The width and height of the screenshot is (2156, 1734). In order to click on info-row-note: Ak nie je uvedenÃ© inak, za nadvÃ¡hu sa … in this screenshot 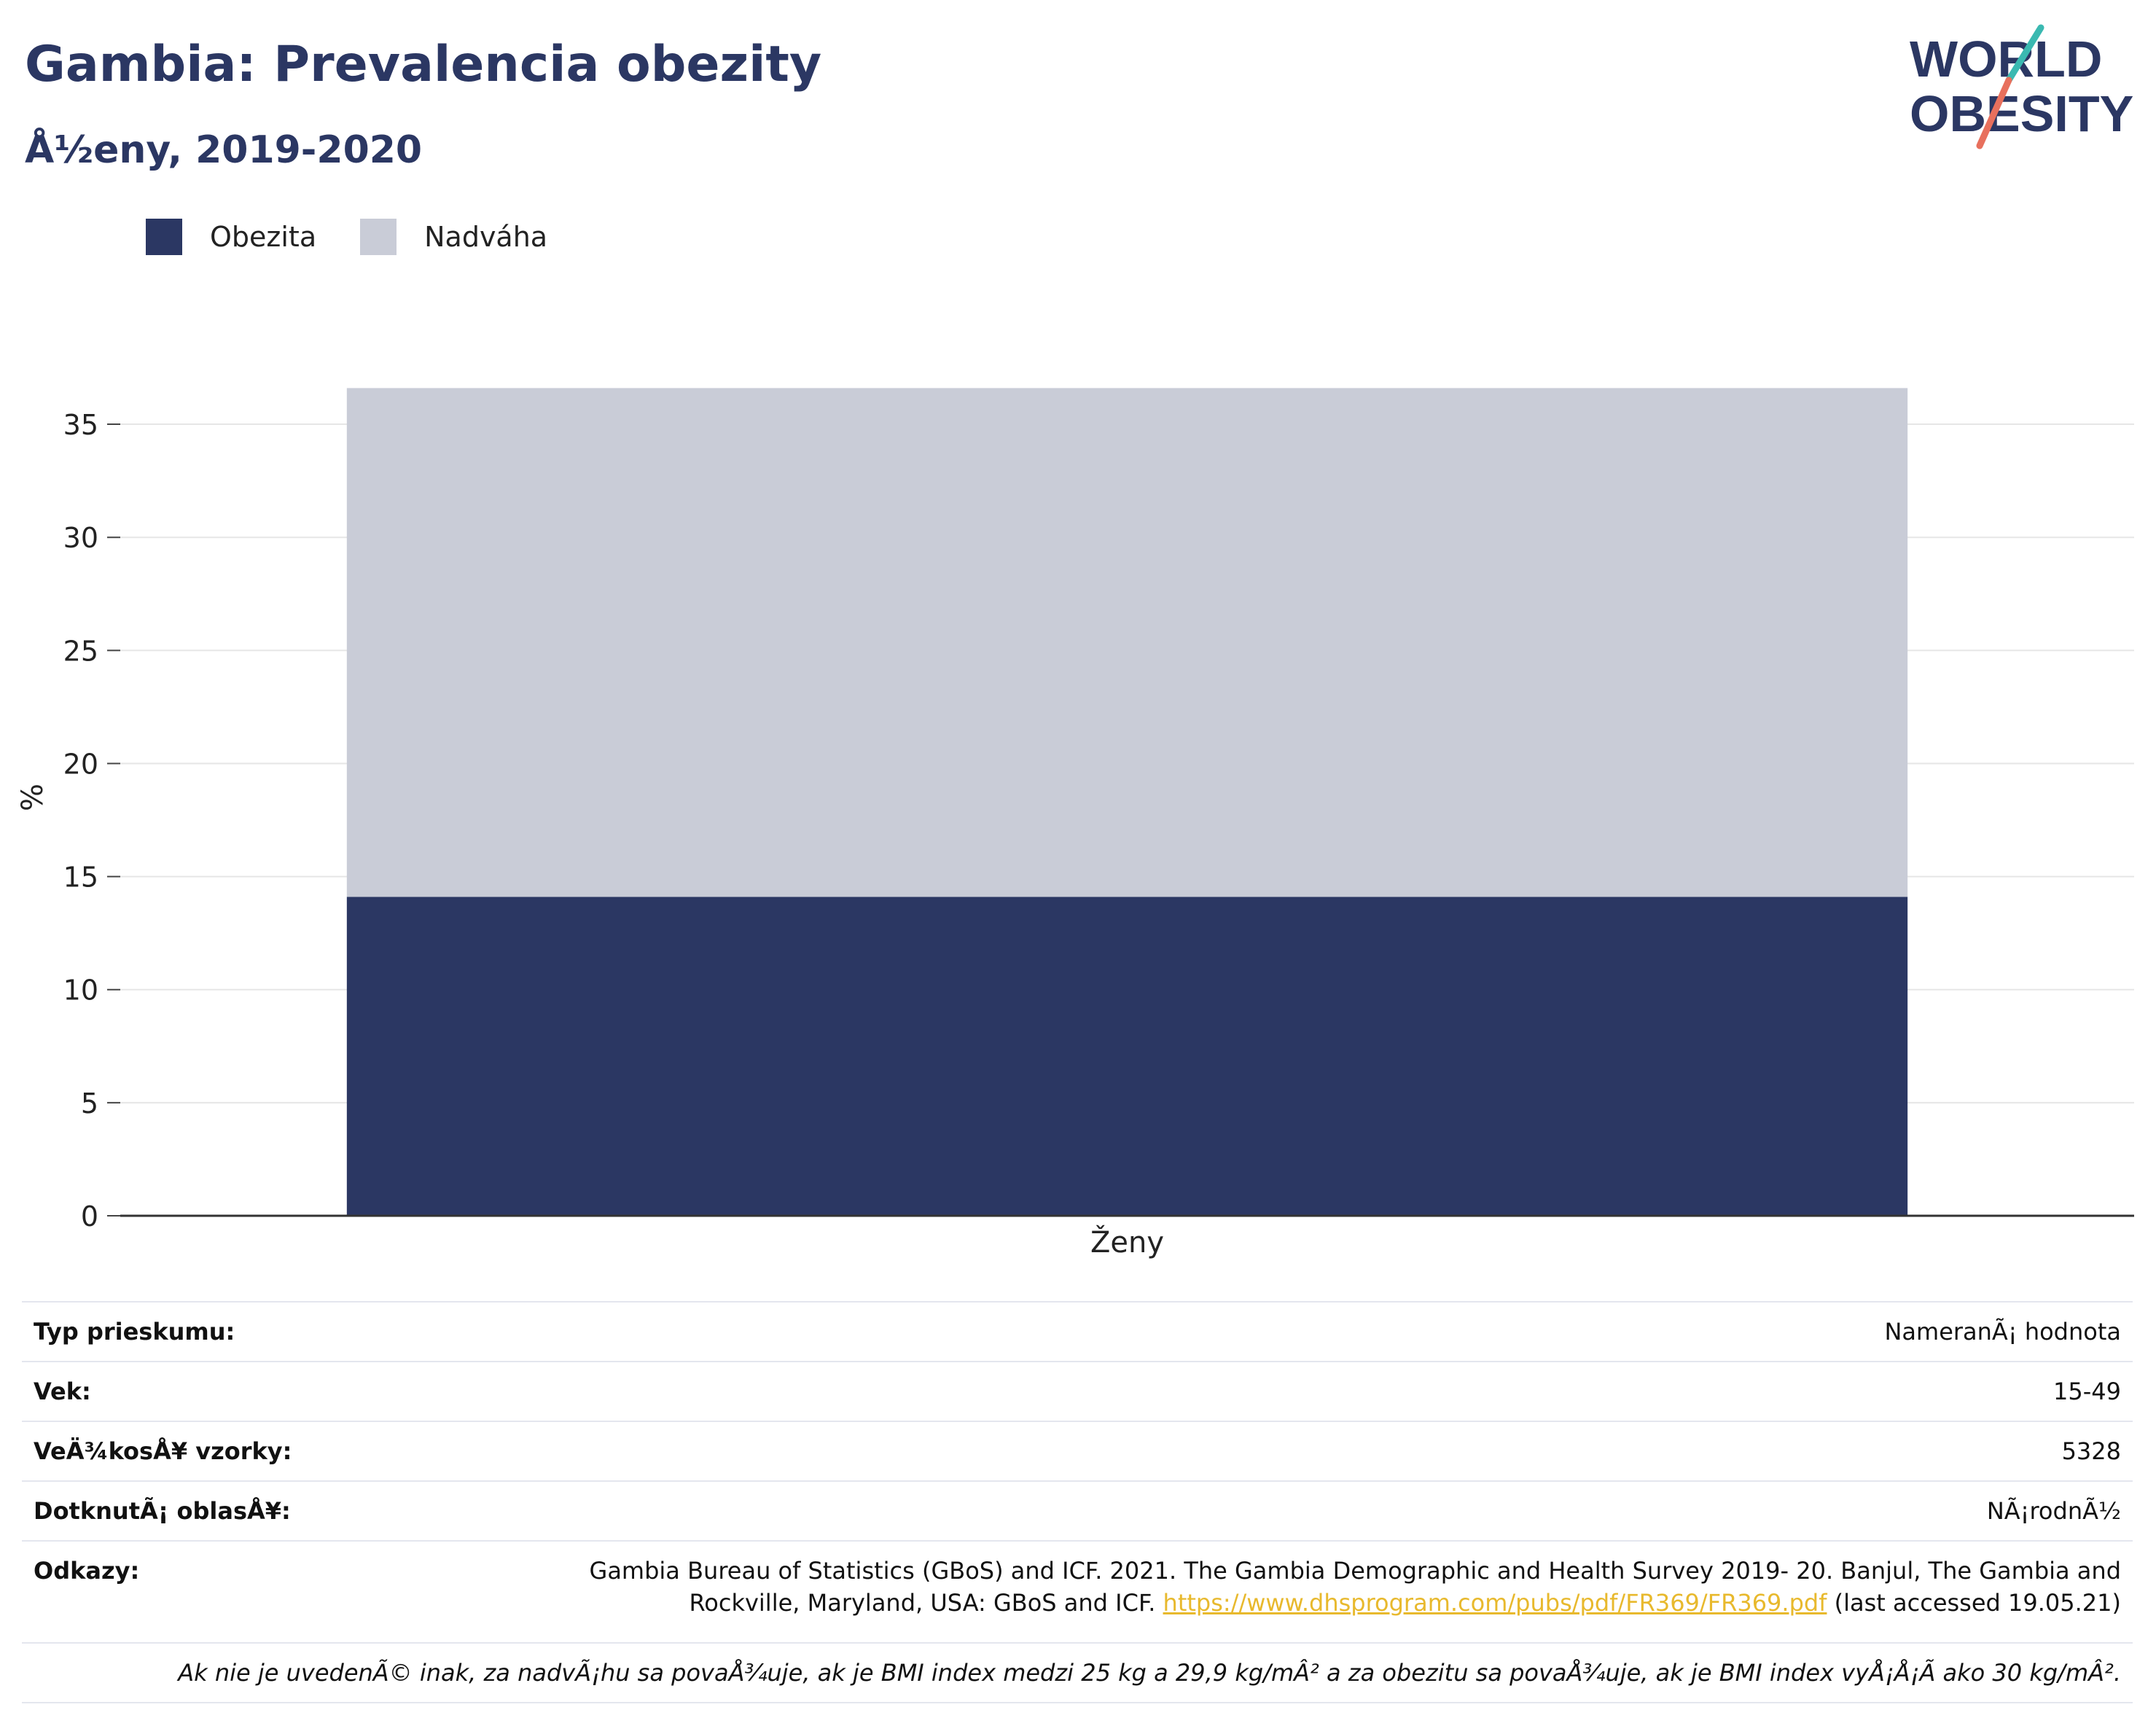, I will do `click(1077, 1673)`.